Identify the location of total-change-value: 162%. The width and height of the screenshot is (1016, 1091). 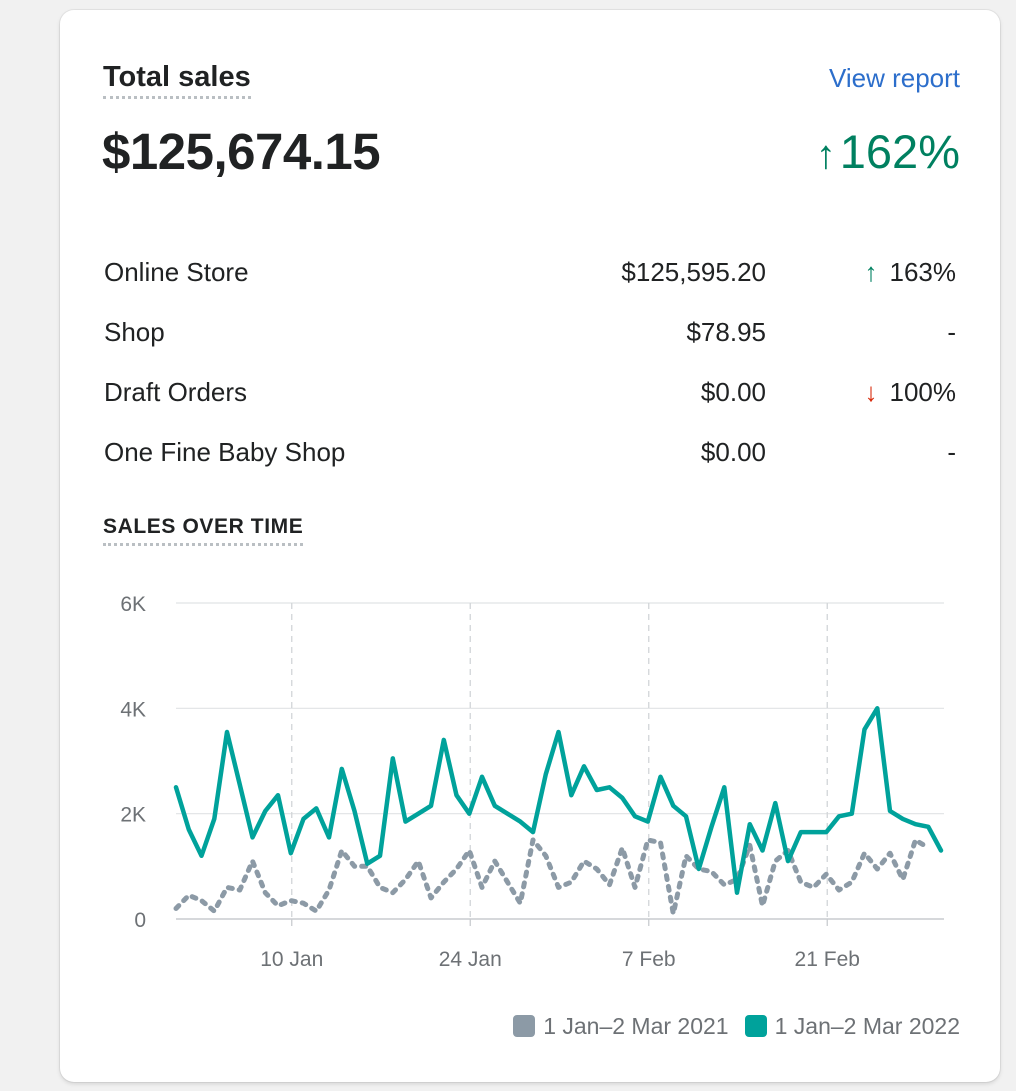
(899, 151).